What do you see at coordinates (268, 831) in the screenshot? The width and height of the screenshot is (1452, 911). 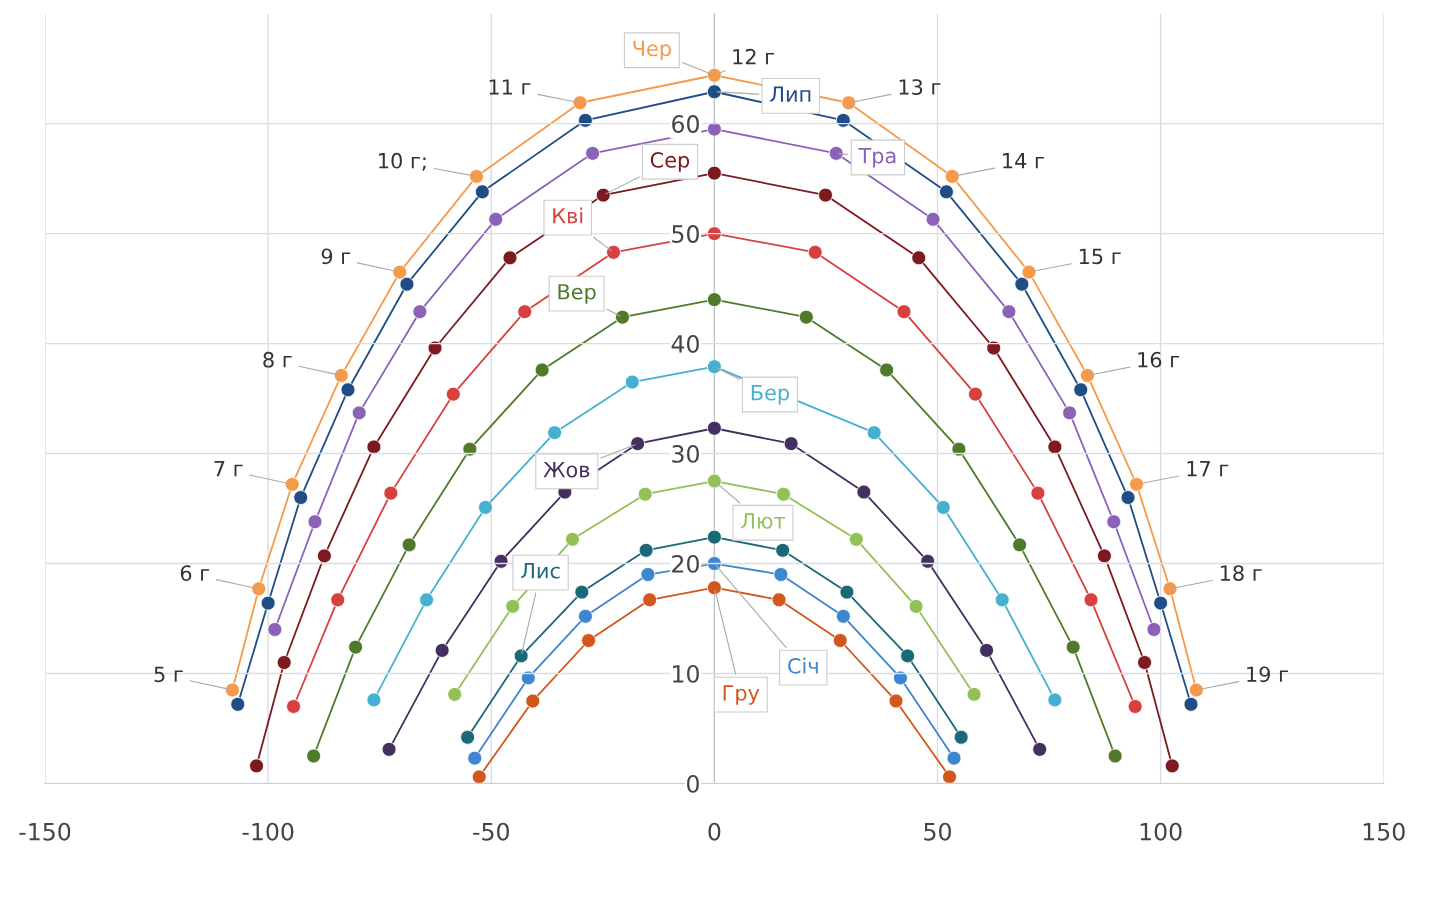 I see `x-tick-label: -100` at bounding box center [268, 831].